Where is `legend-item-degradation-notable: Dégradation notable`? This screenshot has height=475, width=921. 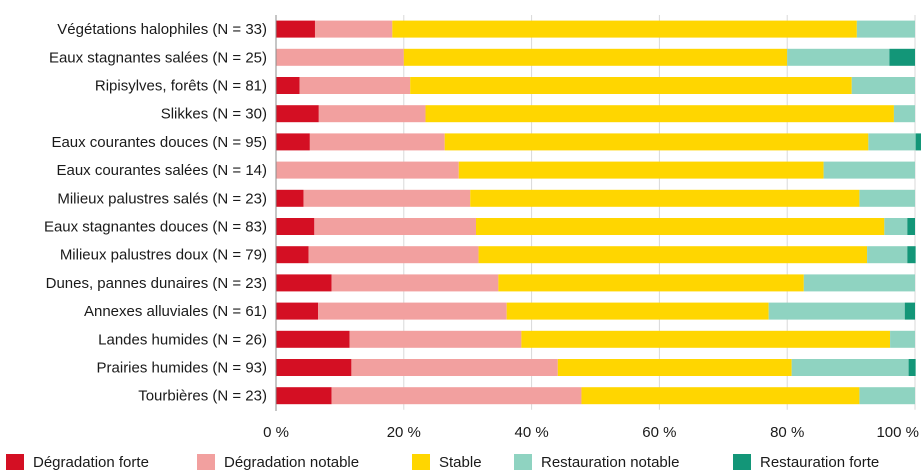 legend-item-degradation-notable: Dégradation notable is located at coordinates (278, 462).